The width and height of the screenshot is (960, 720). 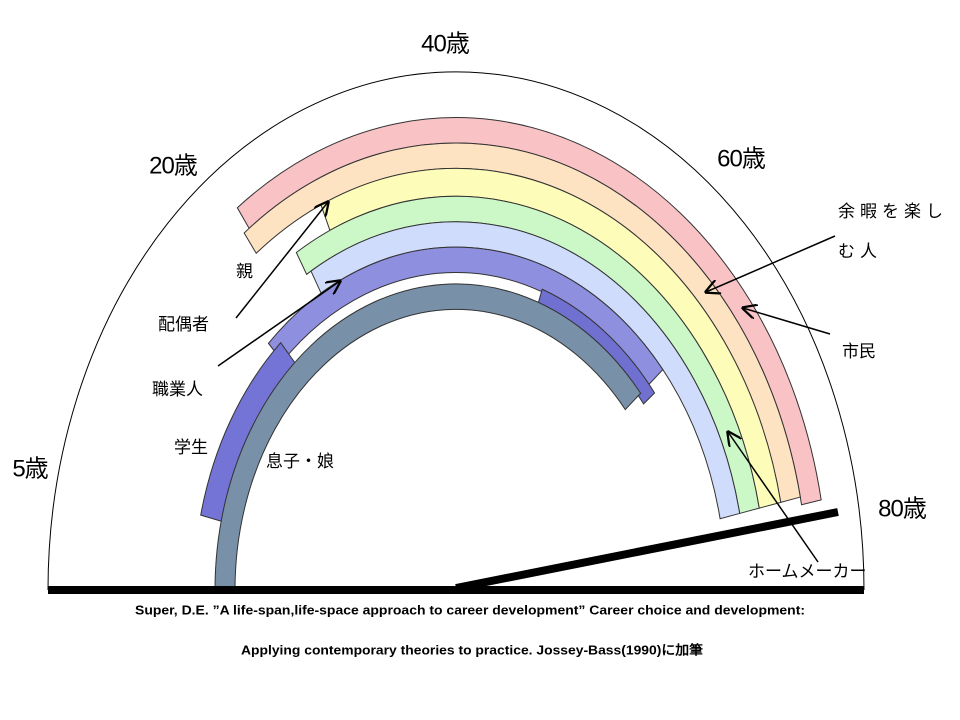 What do you see at coordinates (902, 508) in the screenshot?
I see `age-label: 80歳` at bounding box center [902, 508].